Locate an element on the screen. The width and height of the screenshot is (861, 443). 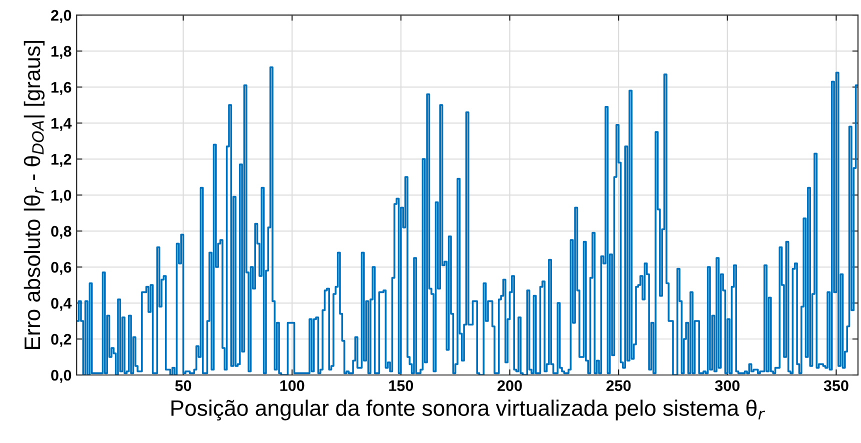
y-tick-label: 1,2 is located at coordinates (61, 160).